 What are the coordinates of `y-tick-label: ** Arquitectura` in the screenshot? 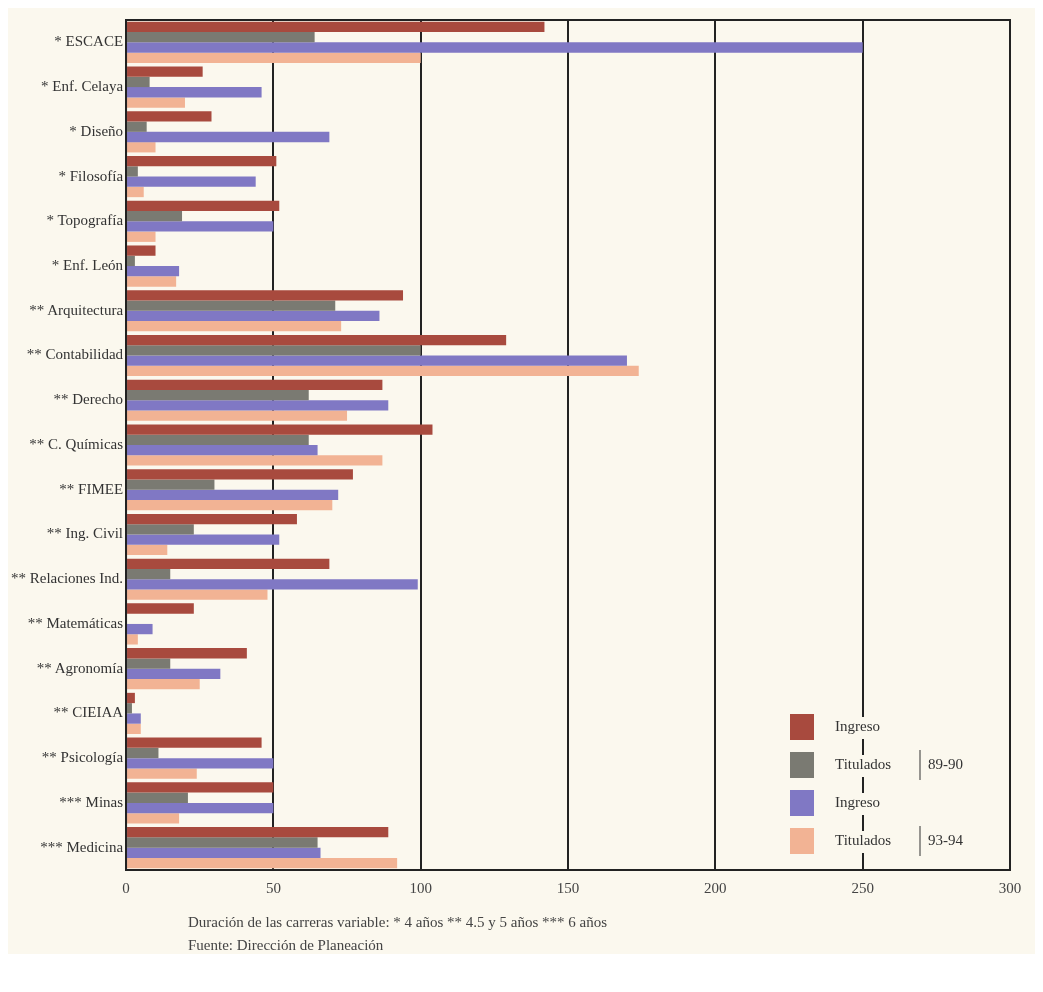 It's located at (76, 309).